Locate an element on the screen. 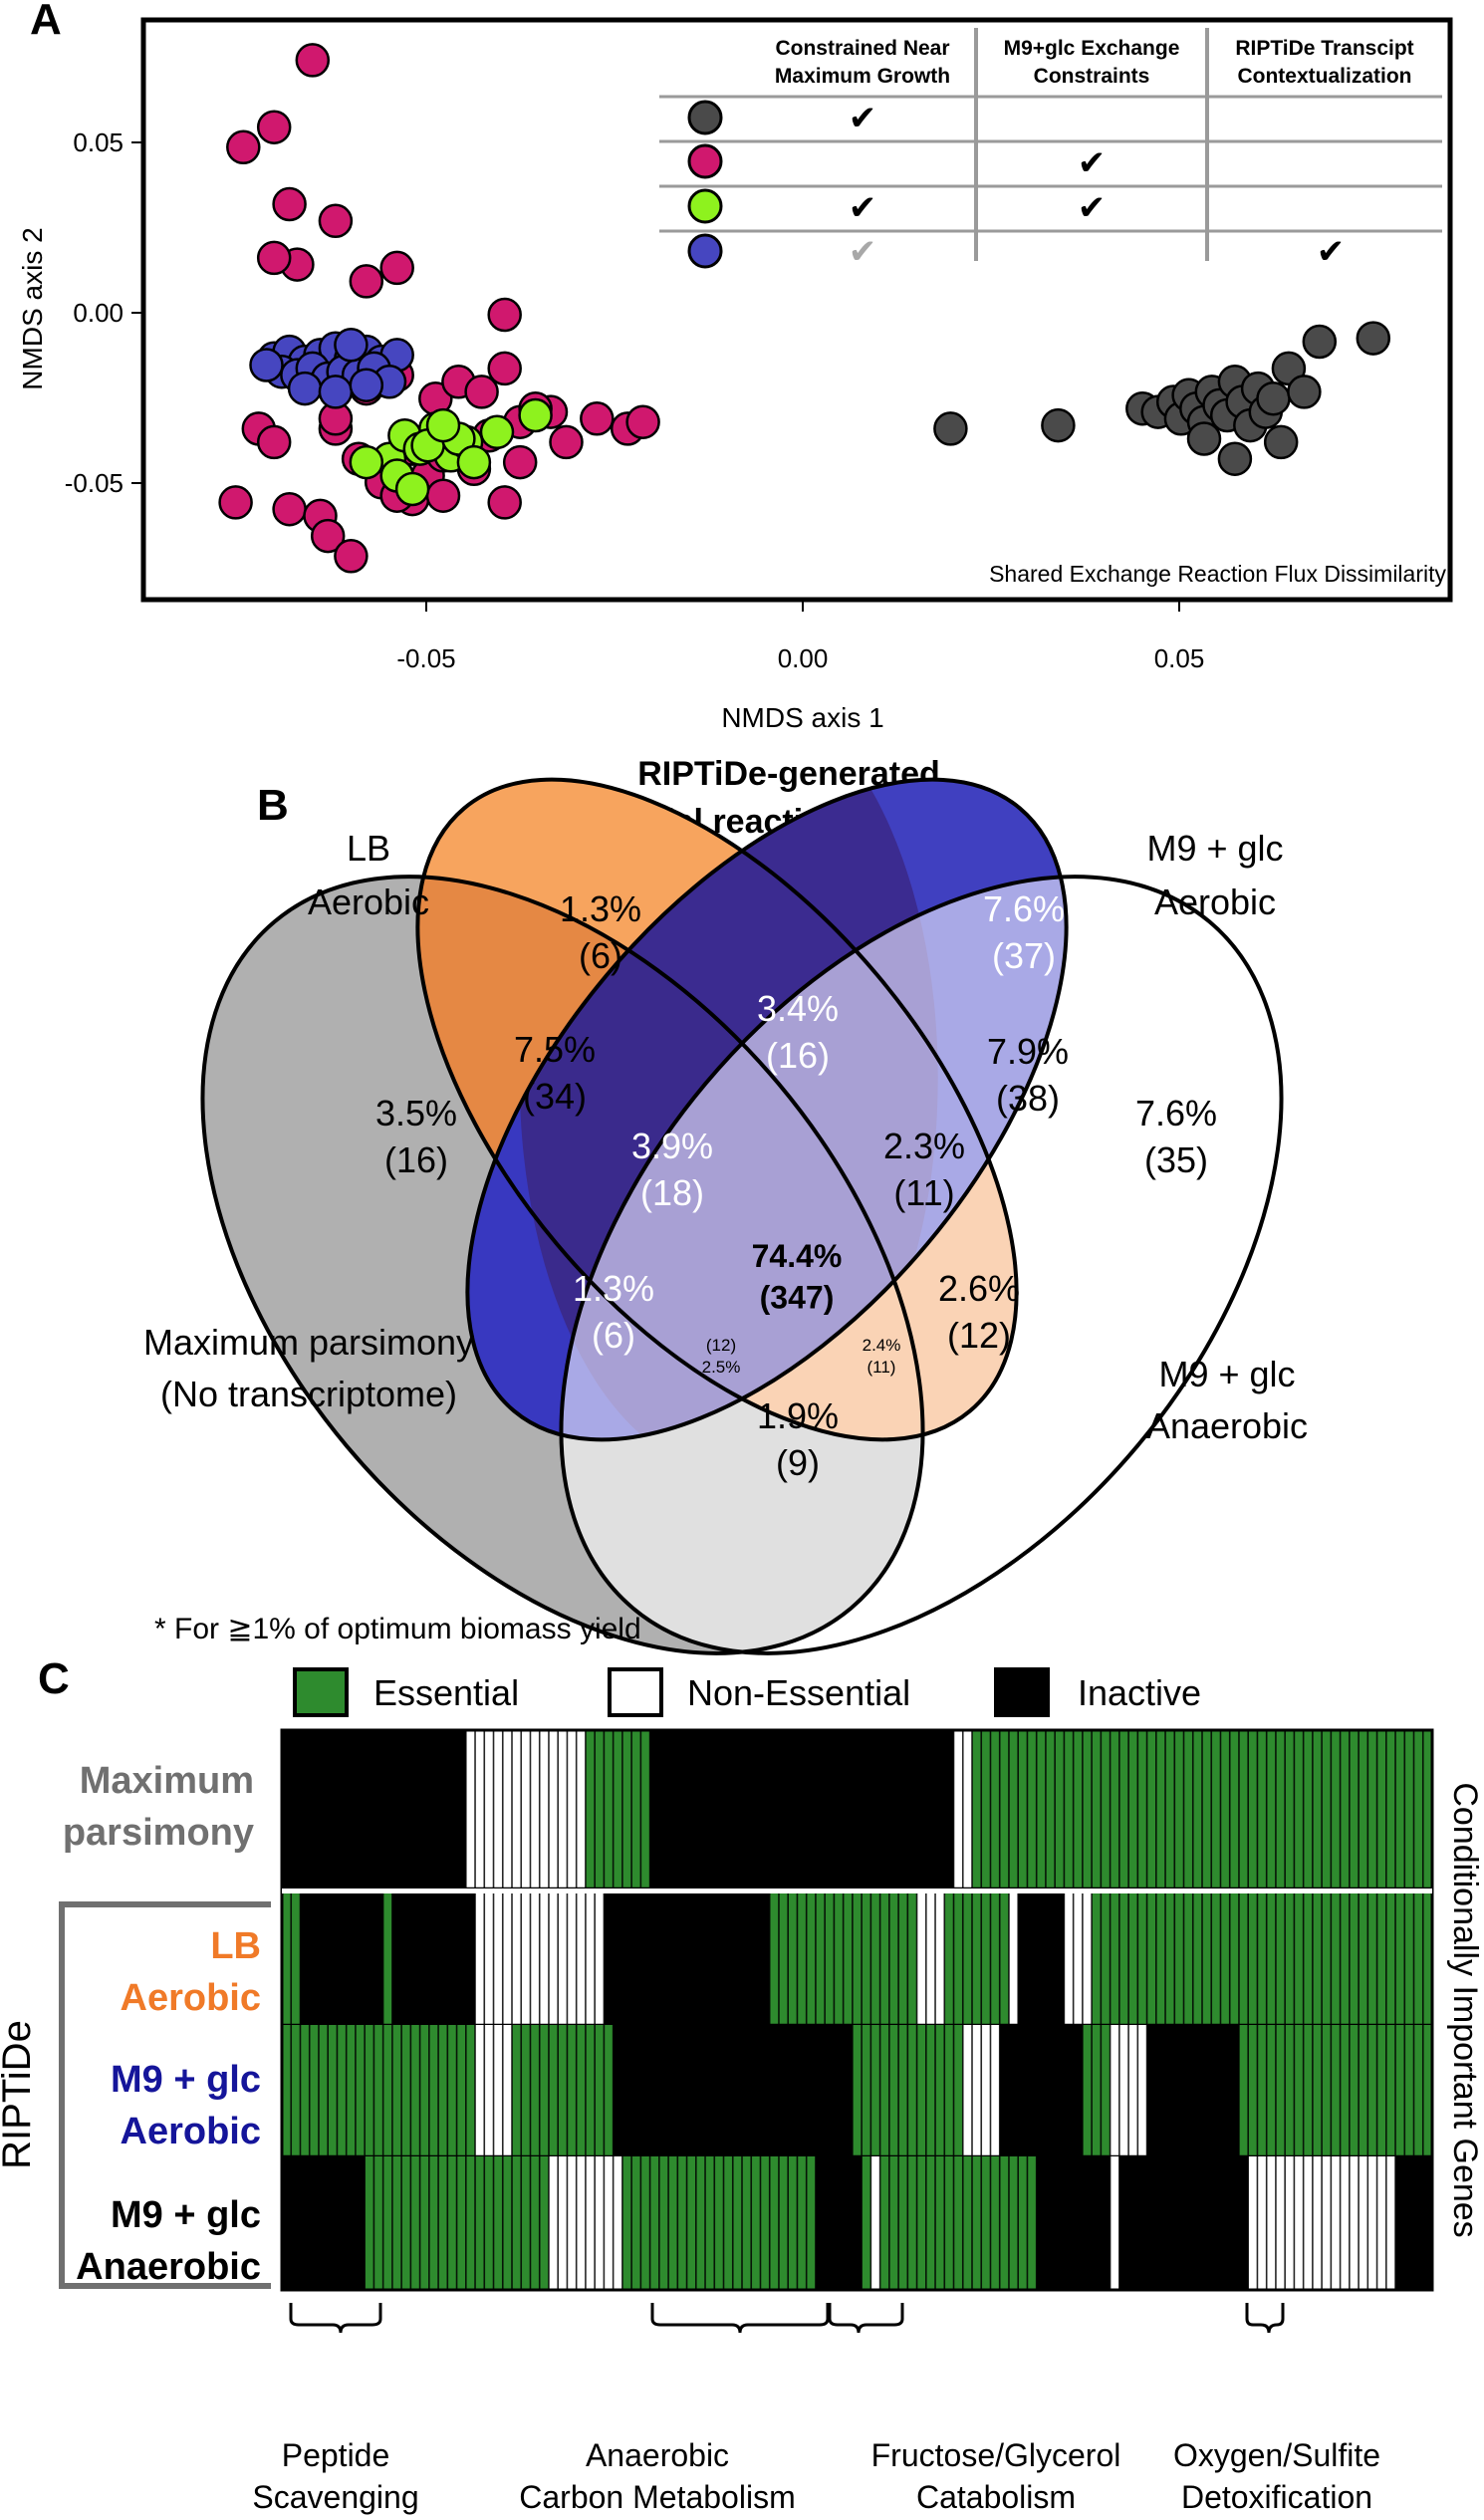 The height and width of the screenshot is (2520, 1484). y-axis: 0.05 0.00 -0.05 NMDS axis 2 is located at coordinates (80, 312).